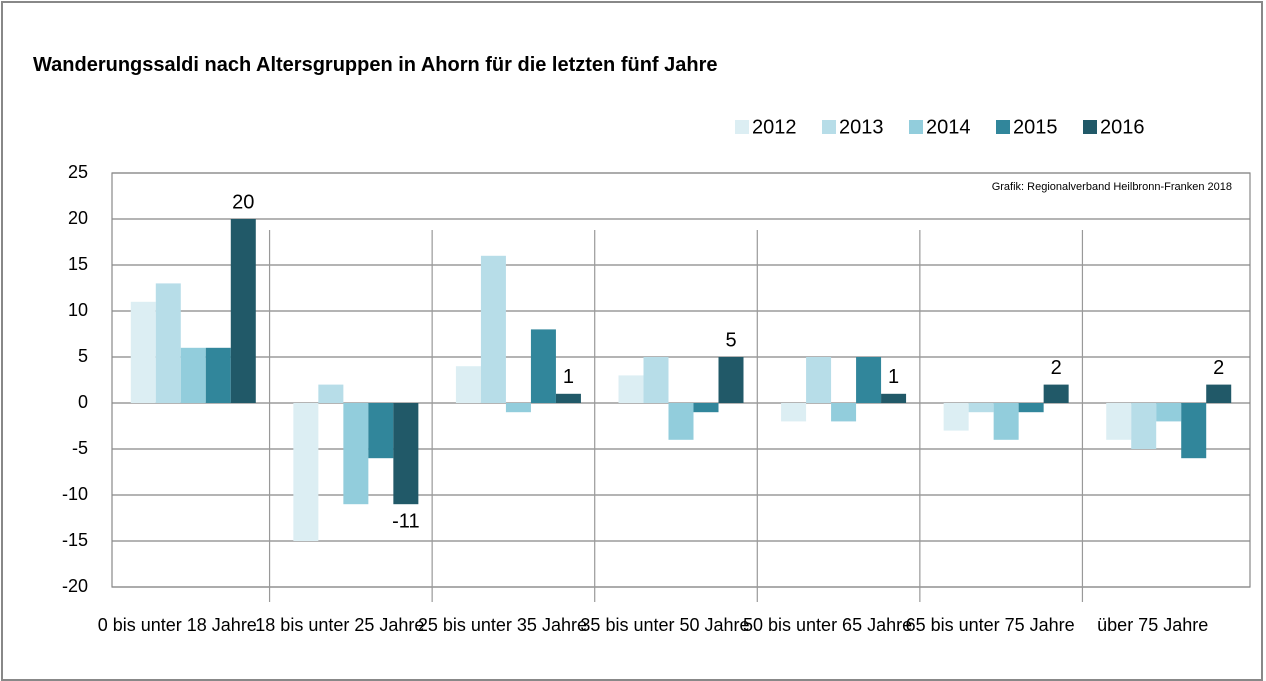 The height and width of the screenshot is (681, 1266). I want to click on y-tick-label: -15, so click(75, 540).